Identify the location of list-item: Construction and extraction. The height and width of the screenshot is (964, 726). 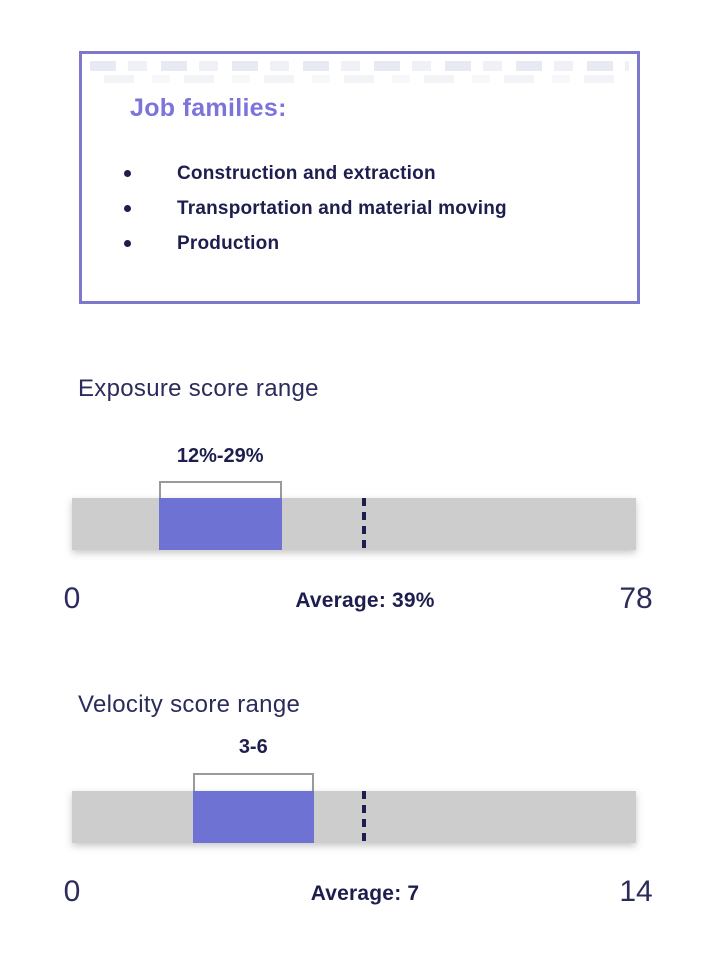
(315, 173).